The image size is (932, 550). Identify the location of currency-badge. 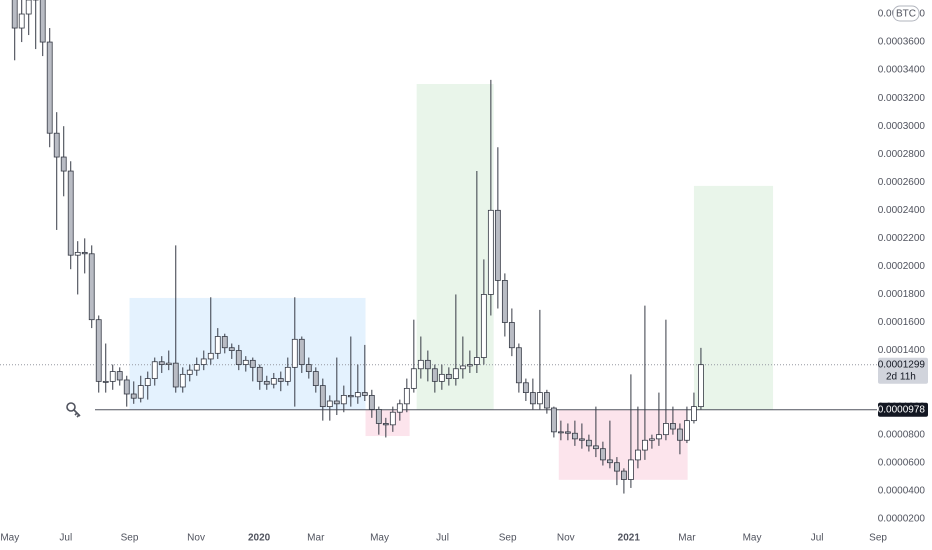
(906, 13).